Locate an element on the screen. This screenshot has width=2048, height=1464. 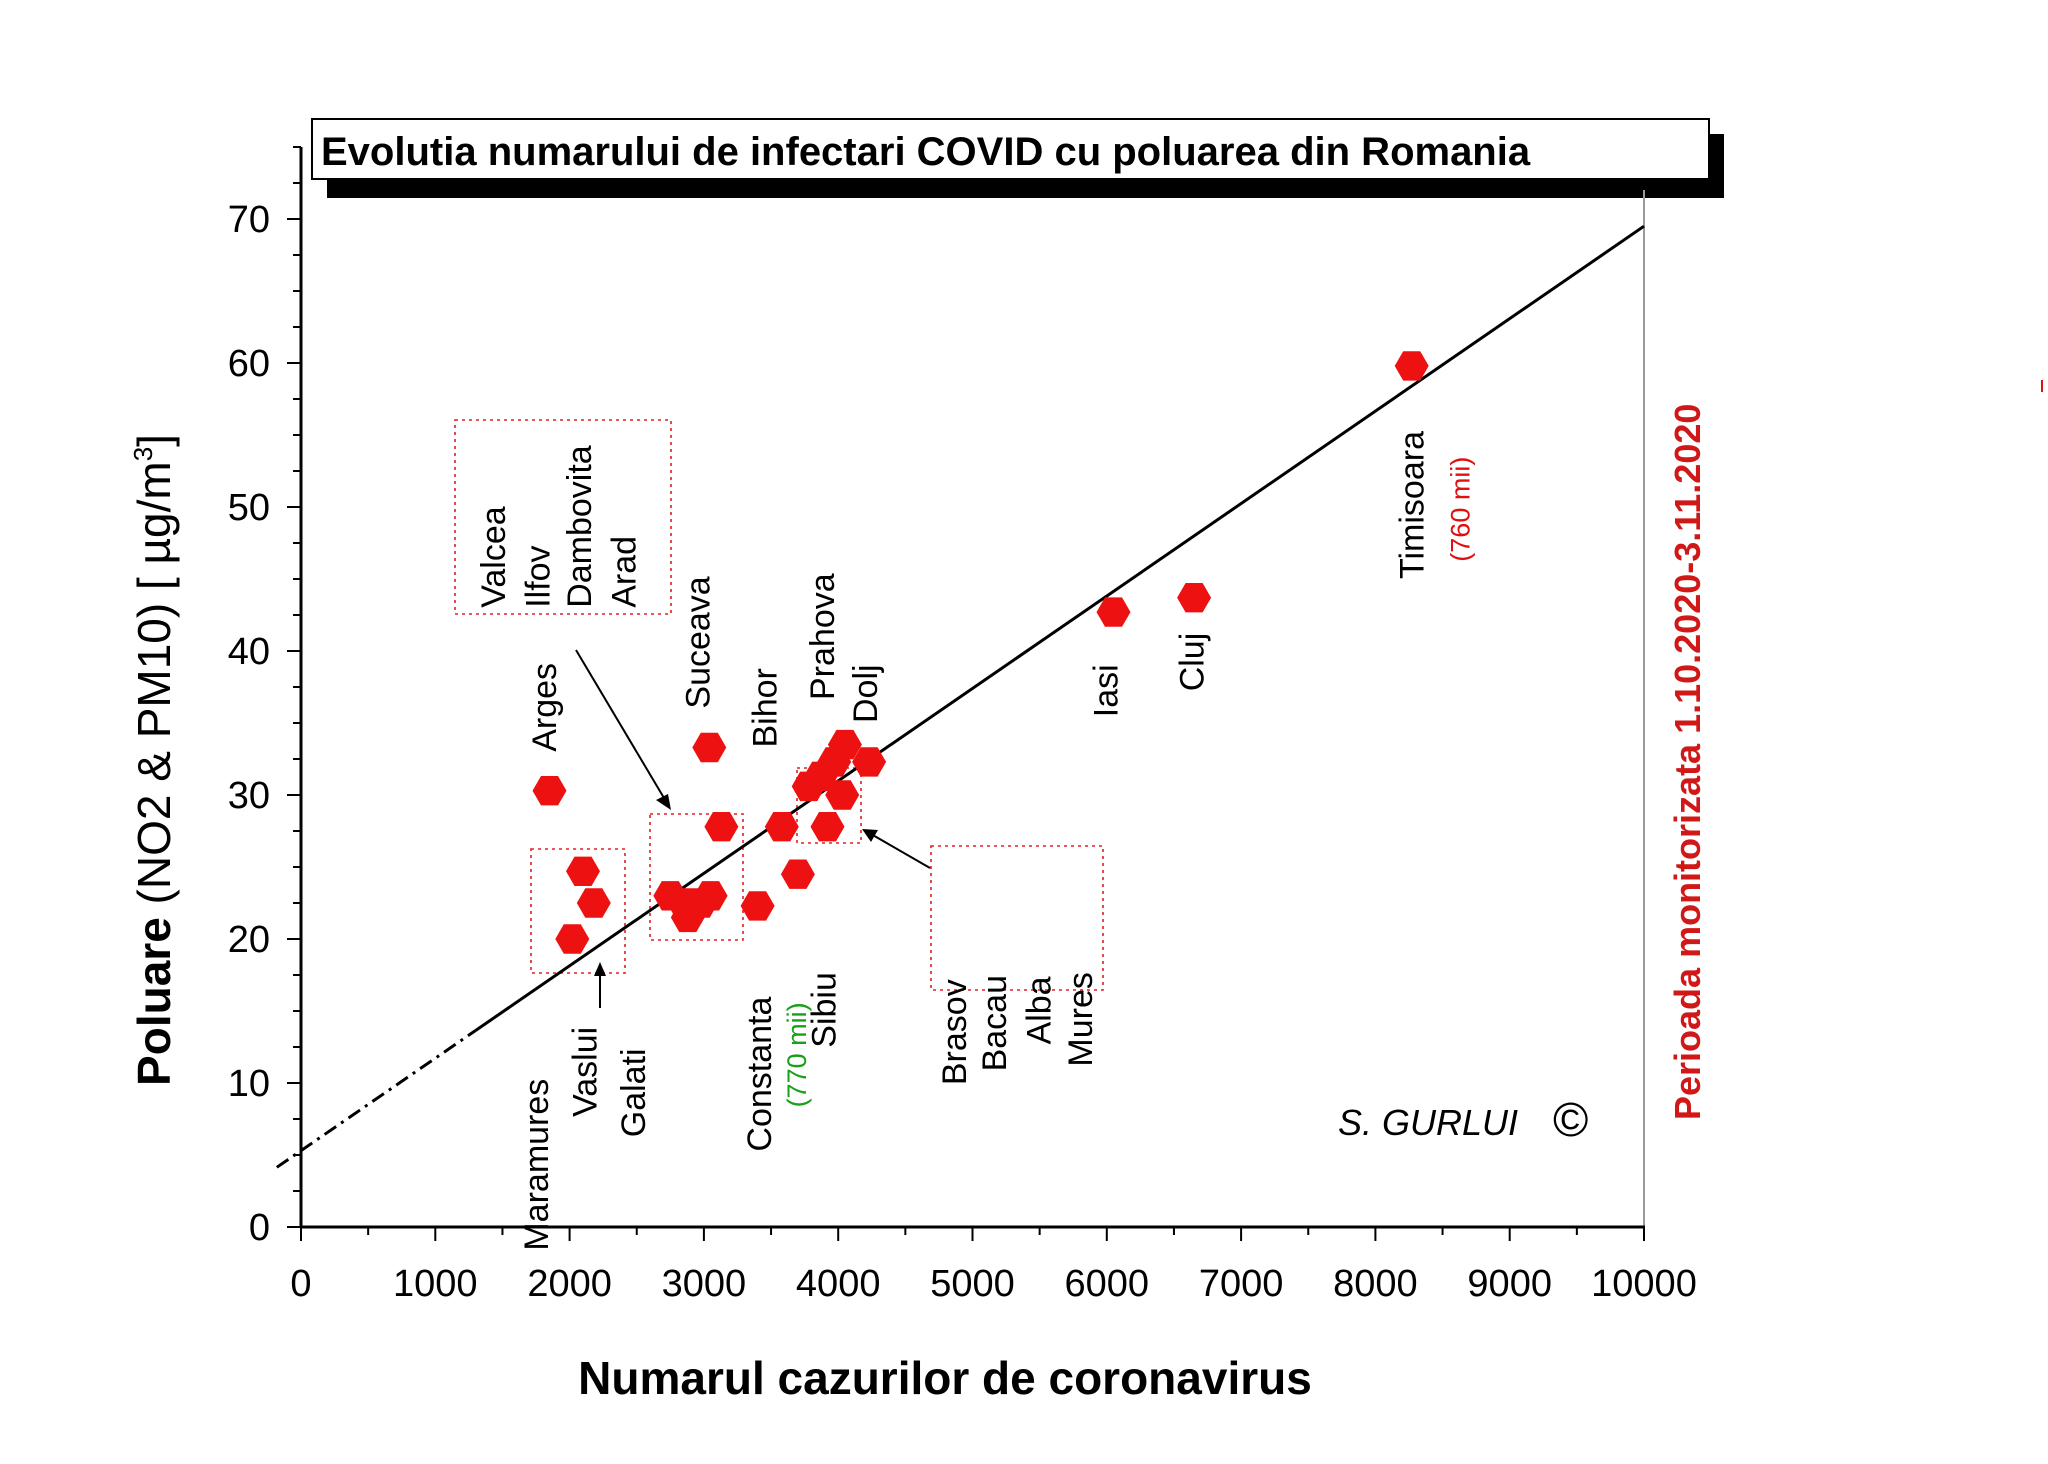
label-alba: Alba is located at coordinates (1039, 1010).